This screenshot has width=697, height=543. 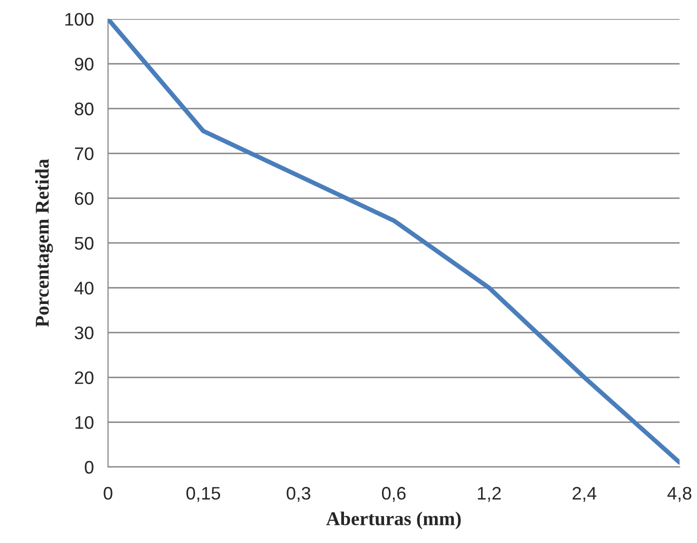 I want to click on x-axis-title: Aberturas (mm), so click(x=393, y=521).